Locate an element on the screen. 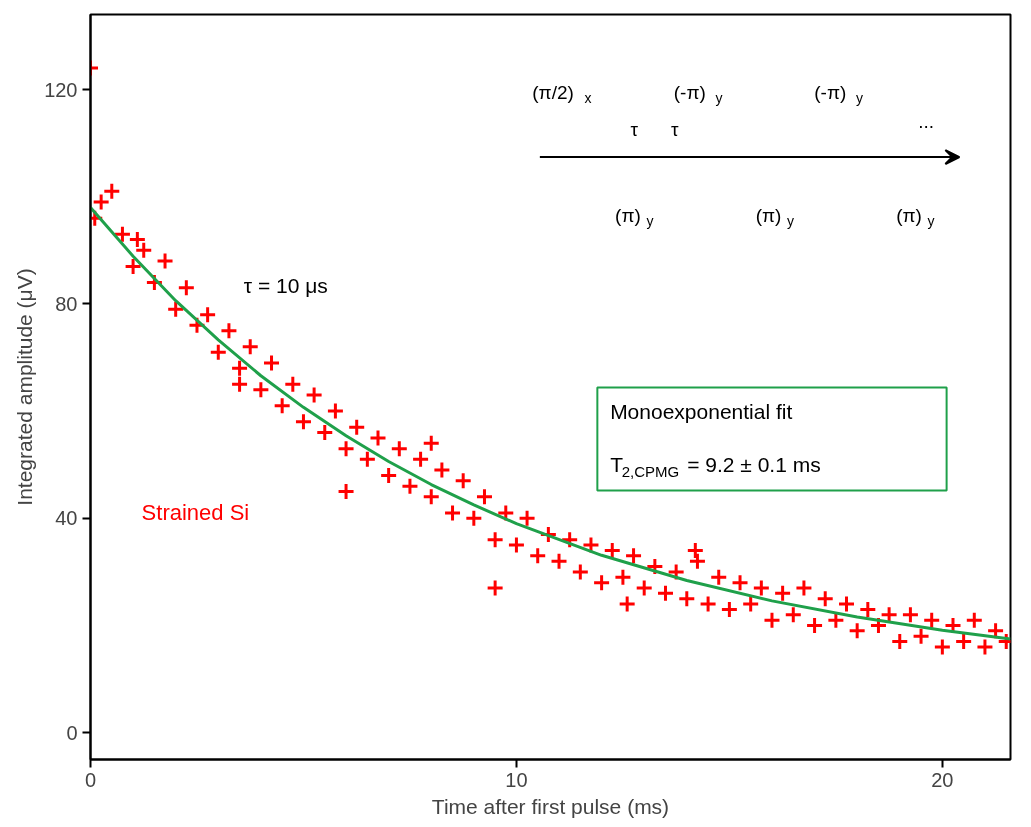 The width and height of the screenshot is (1031, 827). annotation: (π/2)x is located at coordinates (562, 93).